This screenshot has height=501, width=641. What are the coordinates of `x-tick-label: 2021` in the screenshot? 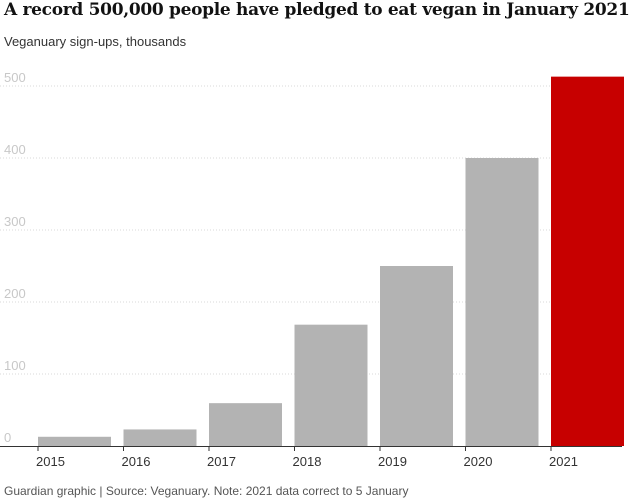 It's located at (563, 461).